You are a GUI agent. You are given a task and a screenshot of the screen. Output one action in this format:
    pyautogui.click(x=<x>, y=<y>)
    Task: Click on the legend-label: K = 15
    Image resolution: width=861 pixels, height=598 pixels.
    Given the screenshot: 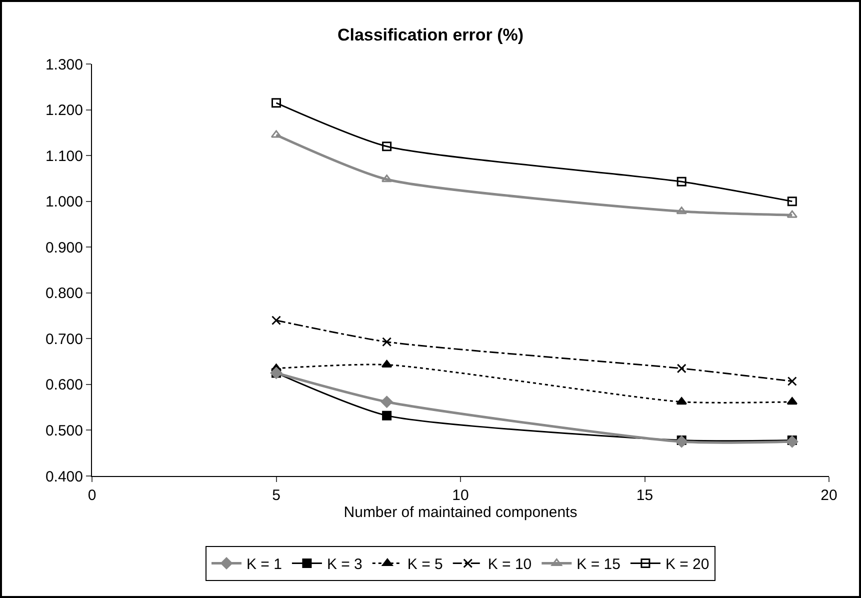 What is the action you would take?
    pyautogui.click(x=598, y=565)
    